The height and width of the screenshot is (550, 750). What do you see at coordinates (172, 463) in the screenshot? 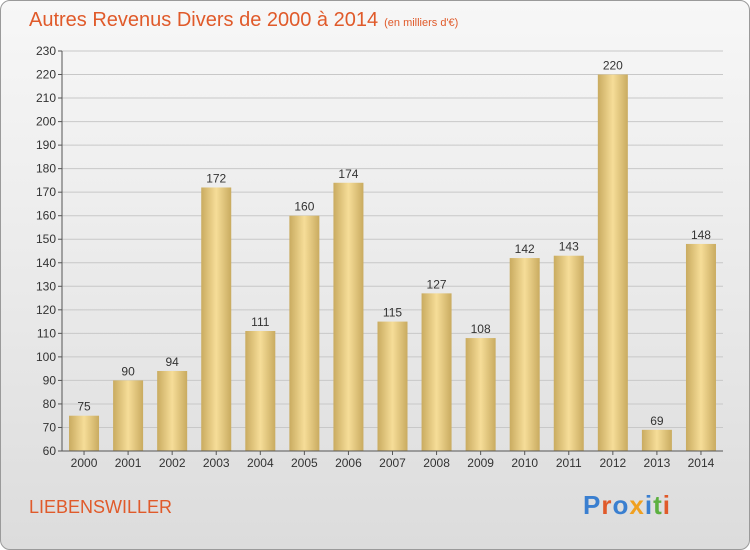
I see `x-tick-label: 2002` at bounding box center [172, 463].